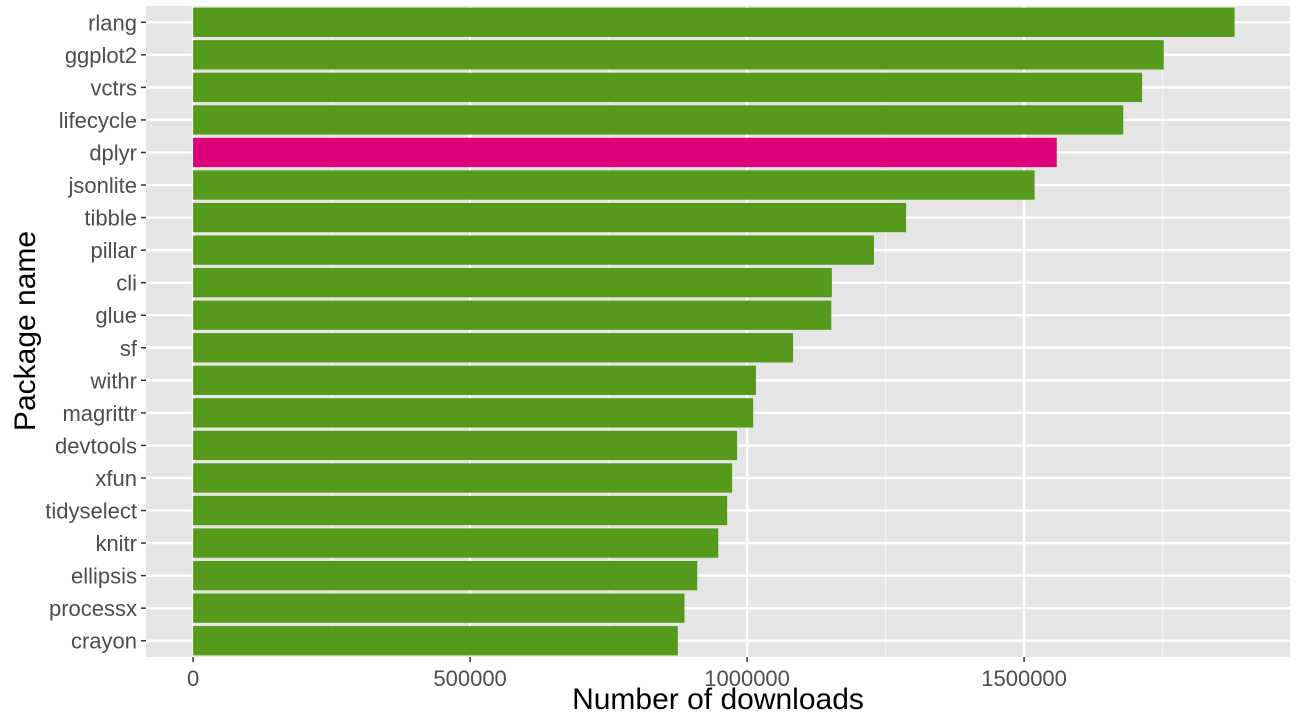  Describe the element at coordinates (614, 185) in the screenshot. I see `bar-jsonlite` at that location.